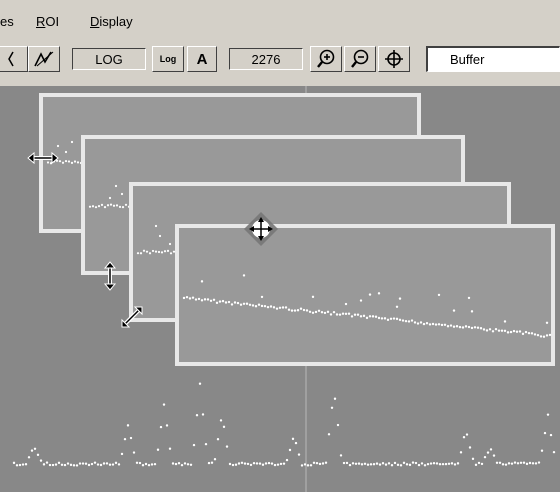 The image size is (560, 492). I want to click on auto-scale-button: A, so click(202, 59).